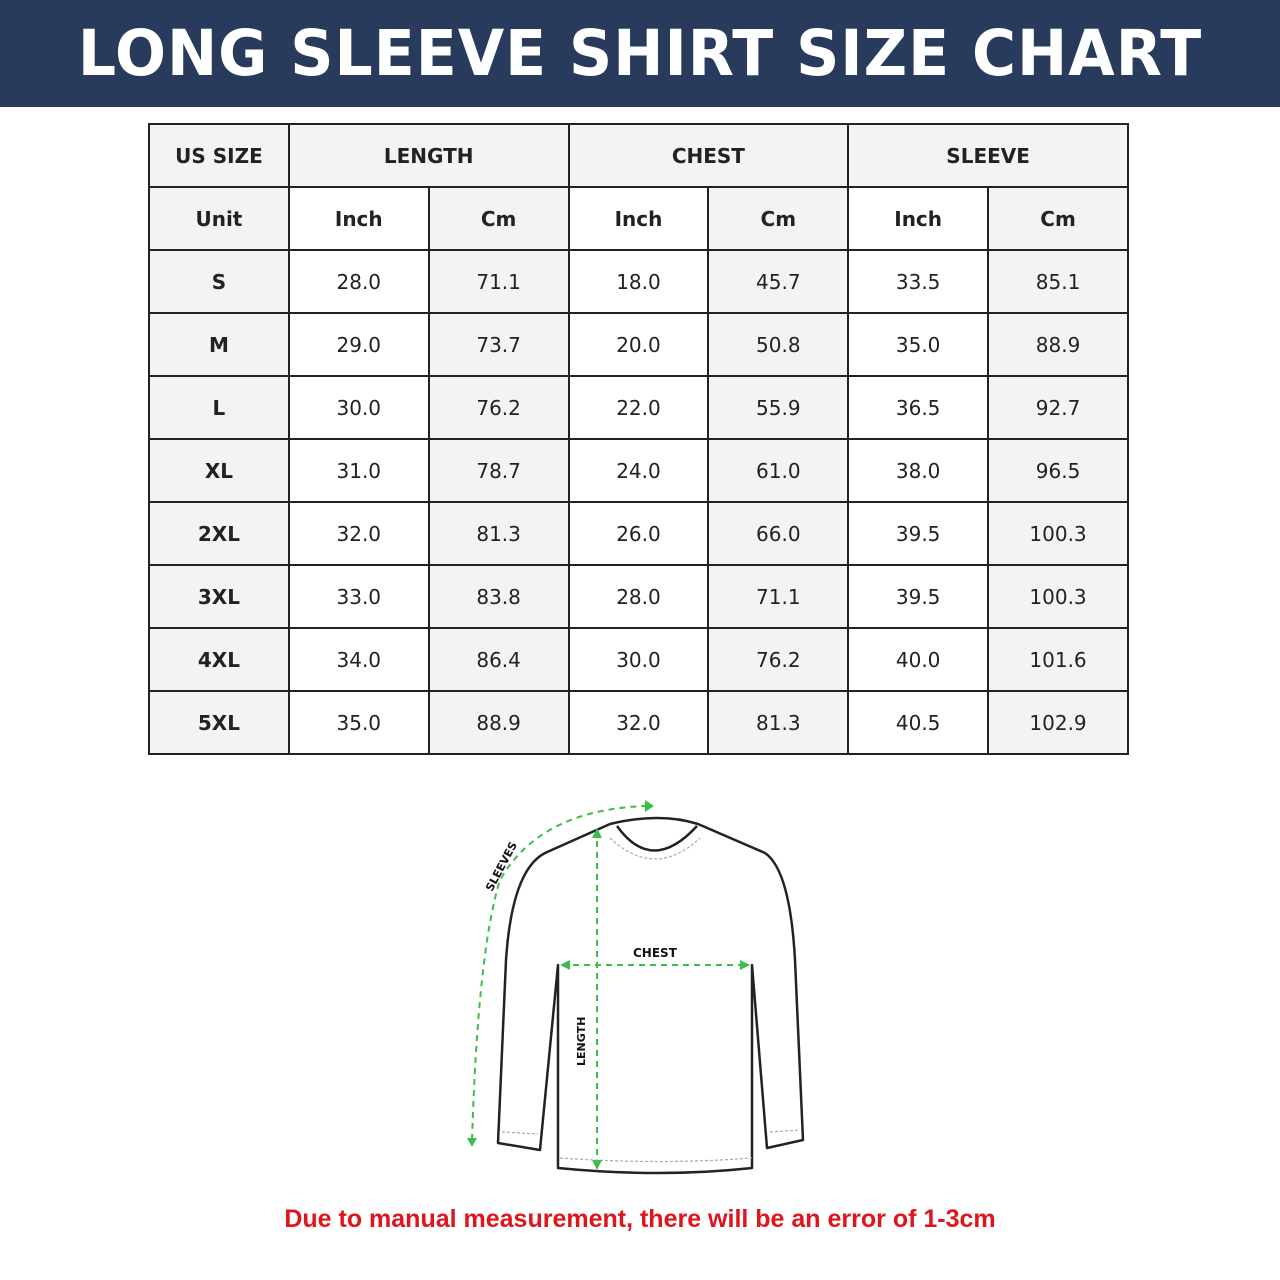 The height and width of the screenshot is (1280, 1280). I want to click on size-row: XL 31.0 78.7 24.0 61.0 38.0 96.5, so click(638, 470).